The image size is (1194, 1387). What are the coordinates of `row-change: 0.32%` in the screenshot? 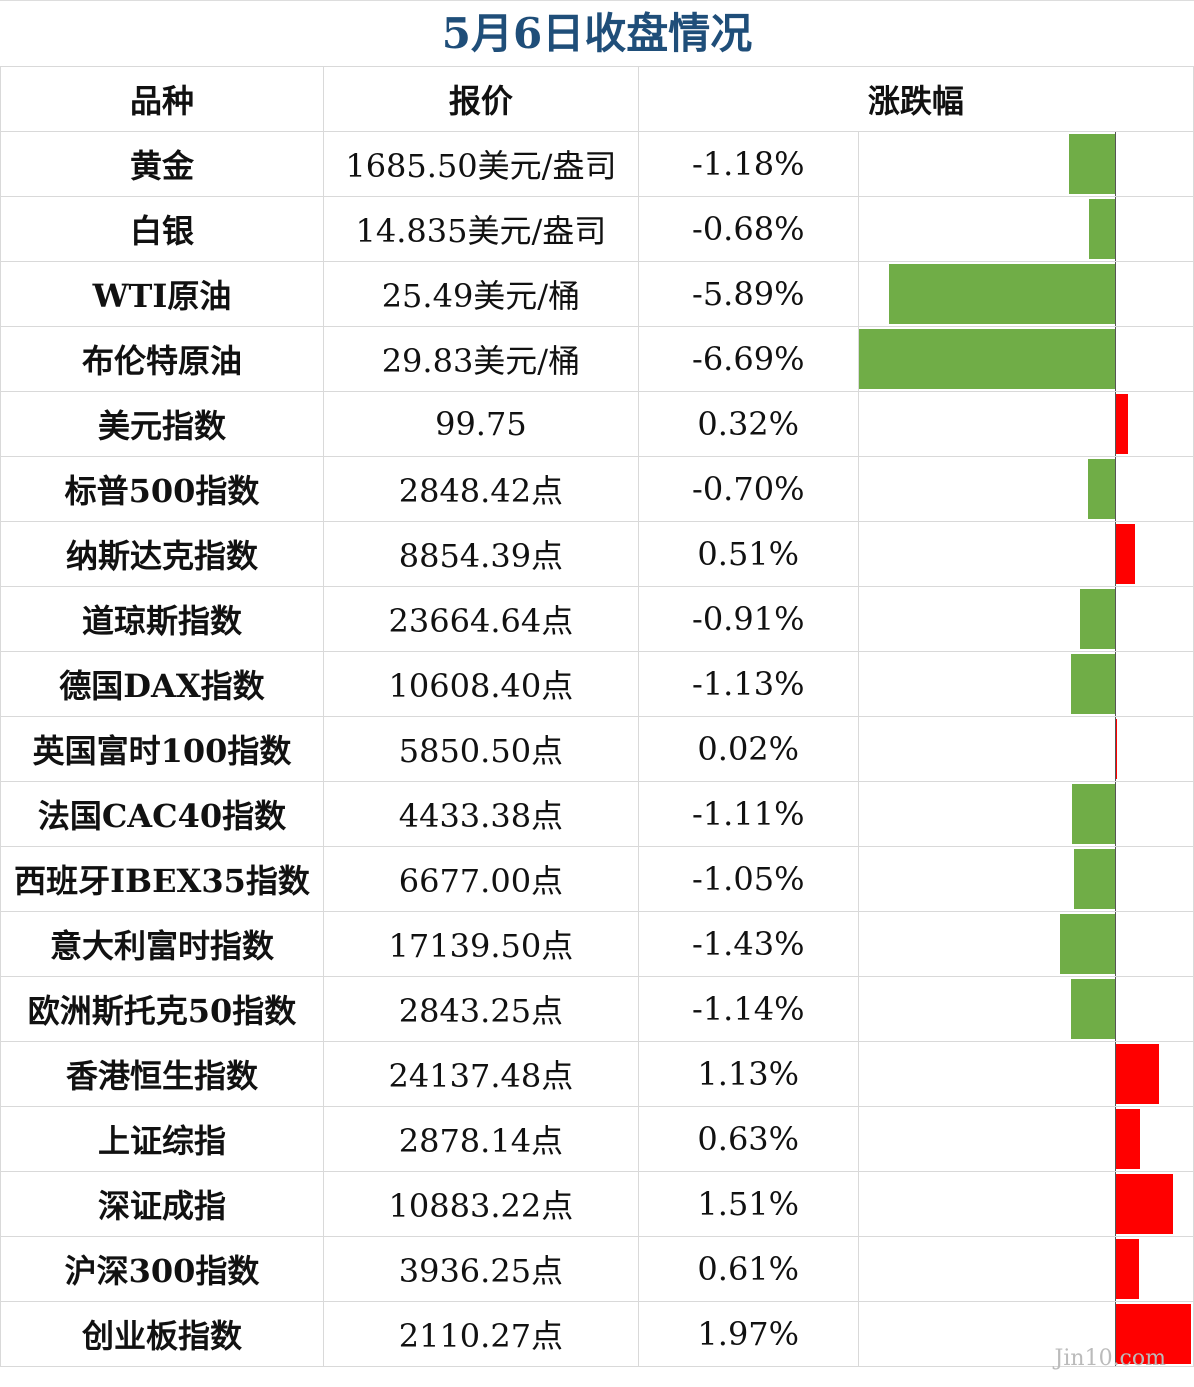 It's located at (748, 424).